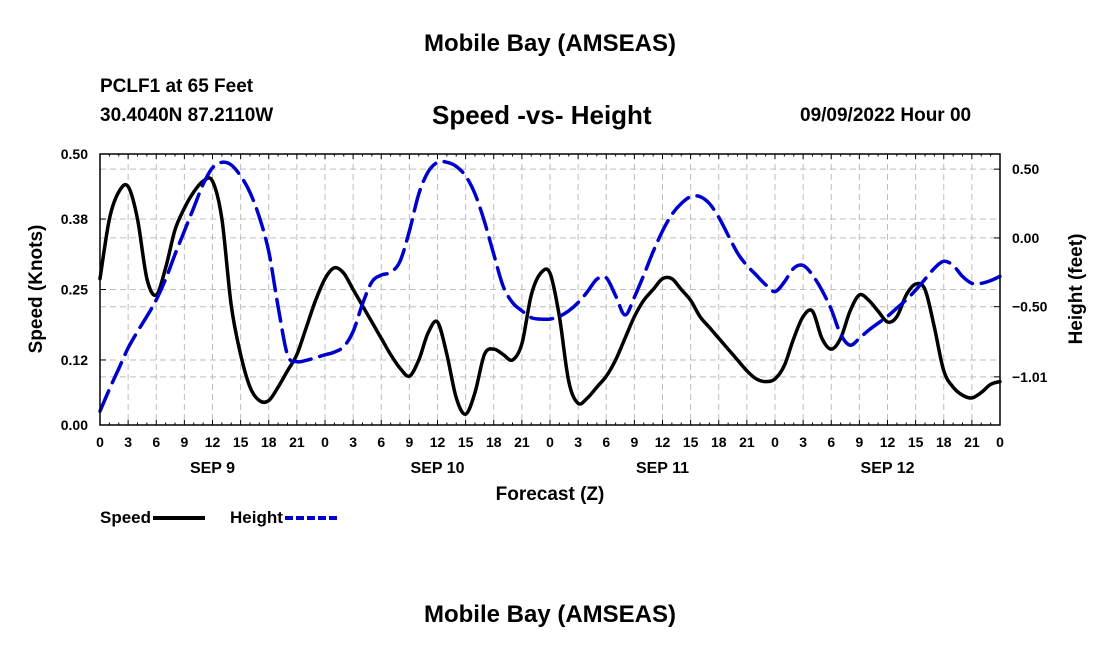 The image size is (1100, 650). Describe the element at coordinates (550, 614) in the screenshot. I see `footer-title: Mobile Bay (AMSEAS)` at that location.